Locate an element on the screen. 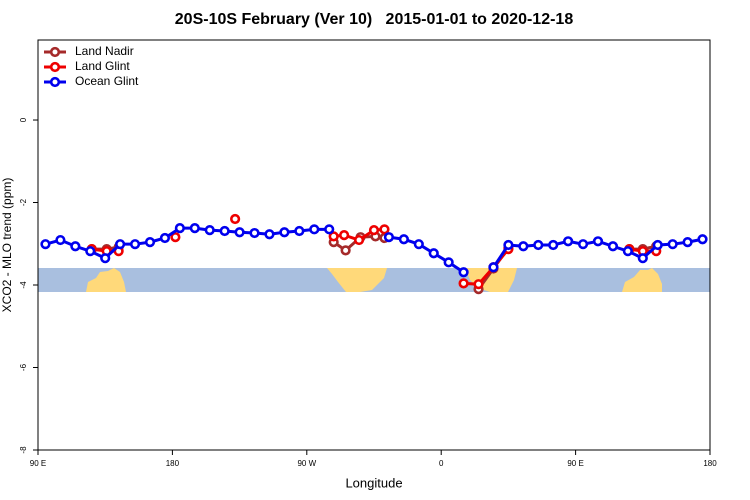 The height and width of the screenshot is (500, 750). y-axis-label: XCO2 - MLO trend (ppm) is located at coordinates (7, 245).